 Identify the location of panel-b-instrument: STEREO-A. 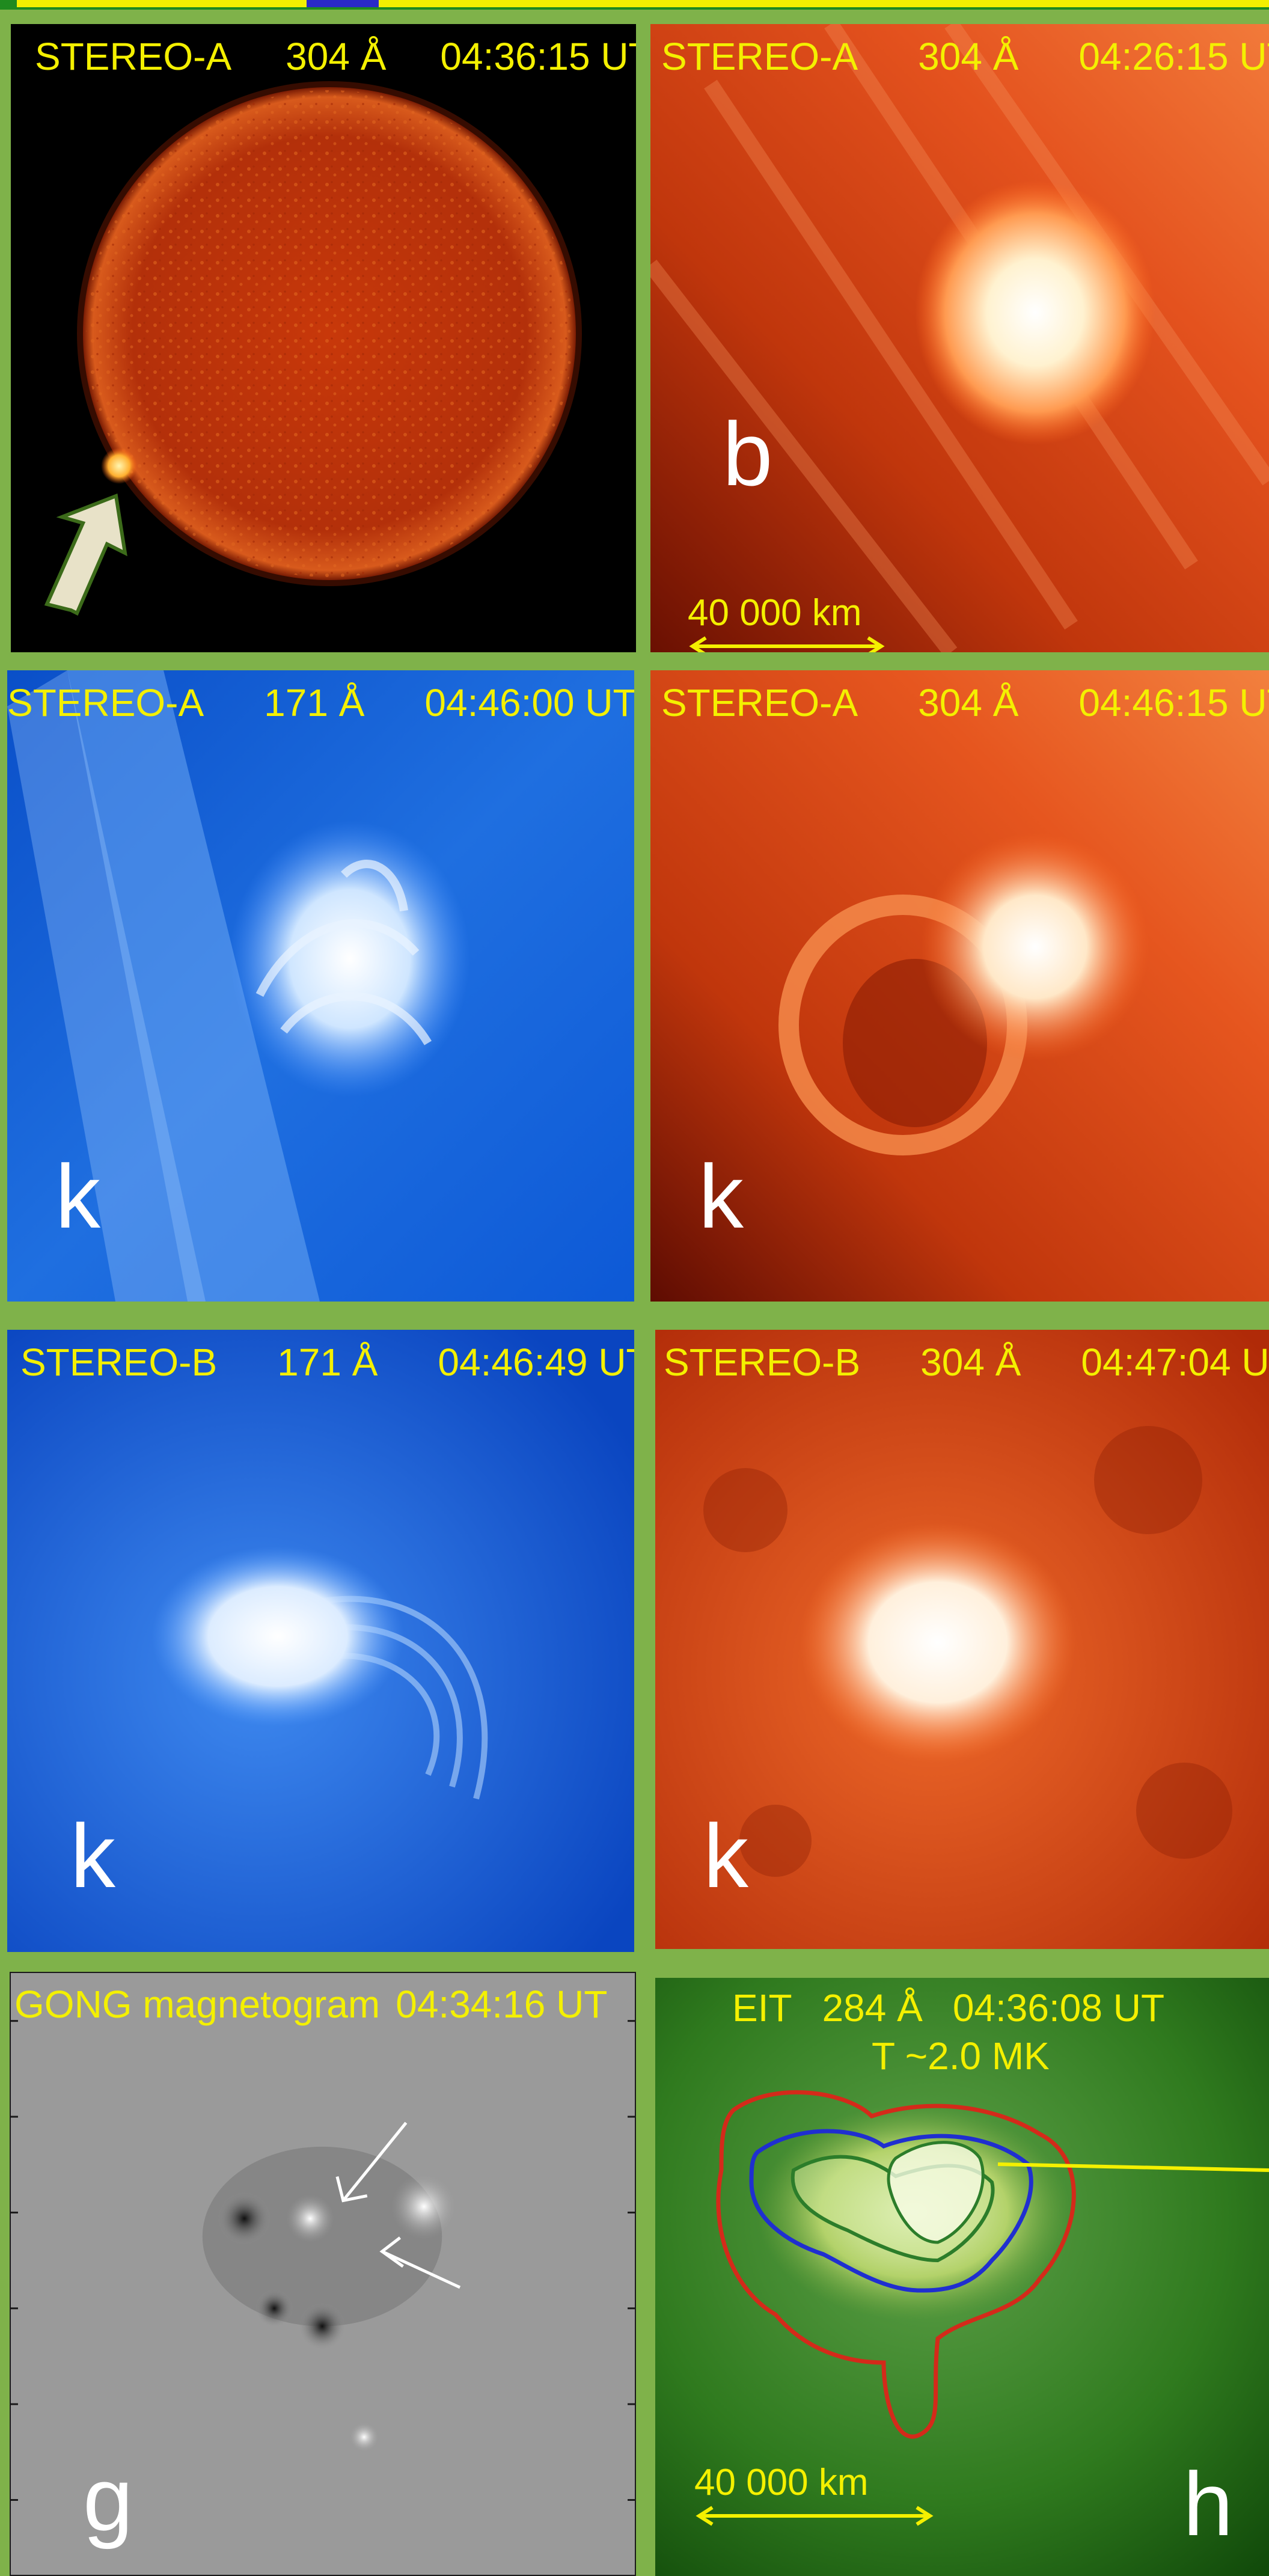
(759, 56).